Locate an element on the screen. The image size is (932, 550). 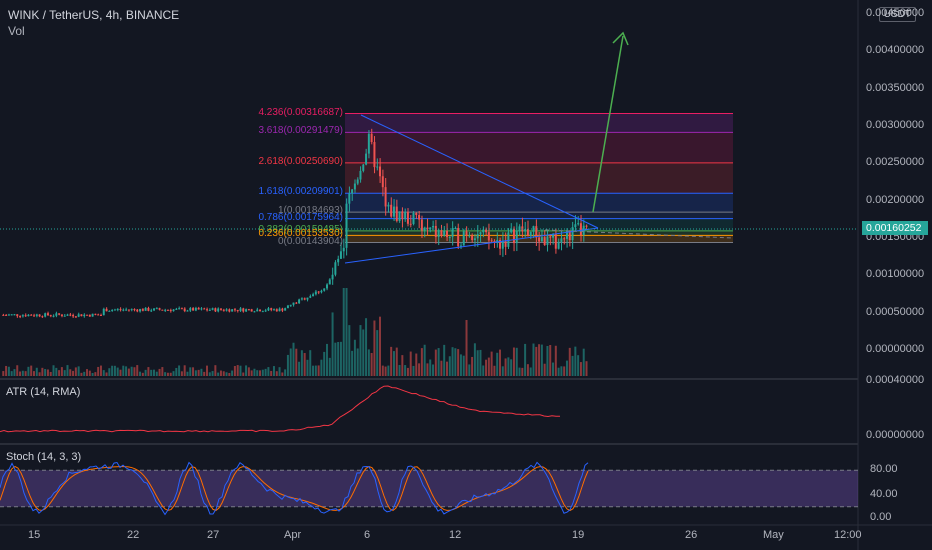
stoch-legend: Stoch (14, 3, 3) is located at coordinates (44, 457).